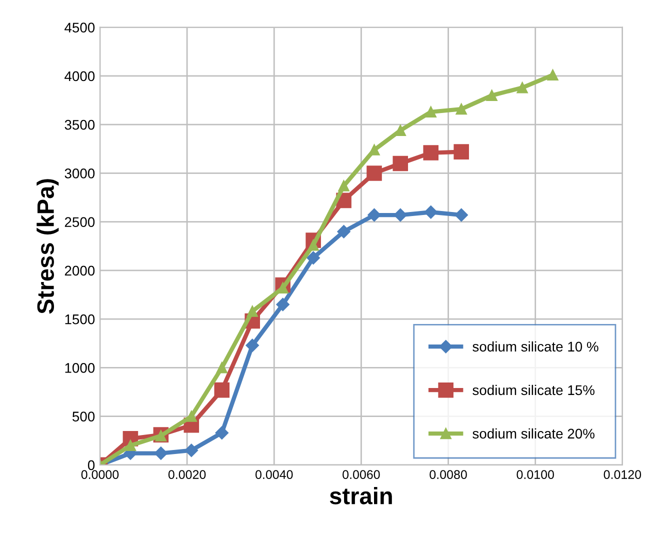 The image size is (645, 547). What do you see at coordinates (79, 76) in the screenshot?
I see `y-tick-label: 4000` at bounding box center [79, 76].